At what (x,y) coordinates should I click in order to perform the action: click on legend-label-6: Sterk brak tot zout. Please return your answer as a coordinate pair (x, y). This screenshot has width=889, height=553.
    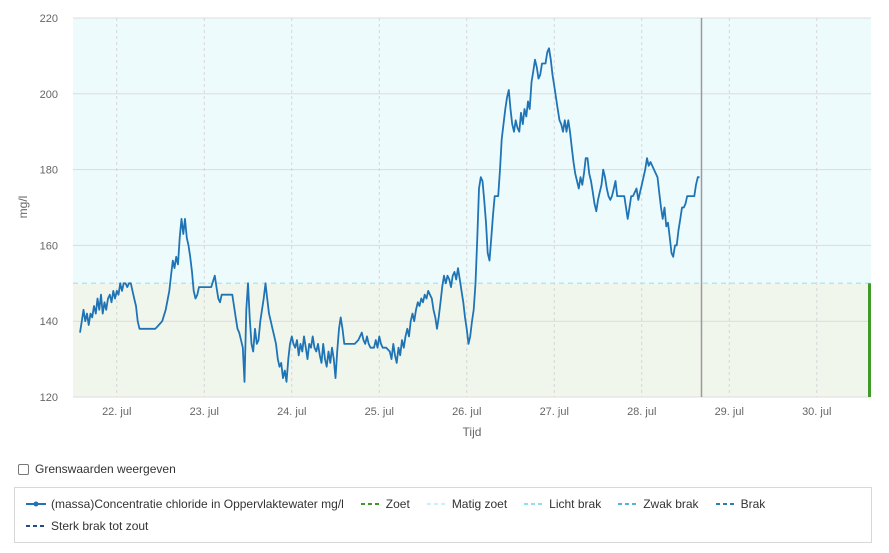
    Looking at the image, I should click on (100, 526).